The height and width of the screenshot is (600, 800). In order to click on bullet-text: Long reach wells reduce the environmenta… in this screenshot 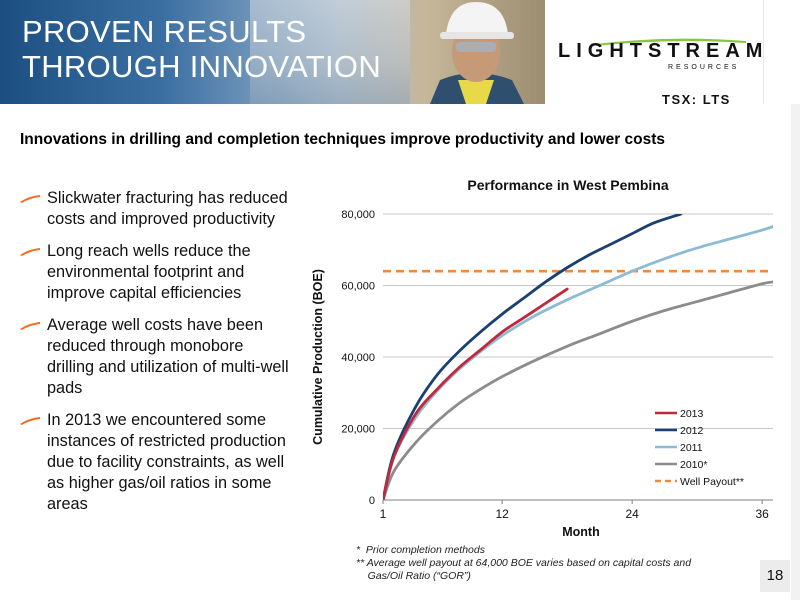, I will do `click(149, 272)`.